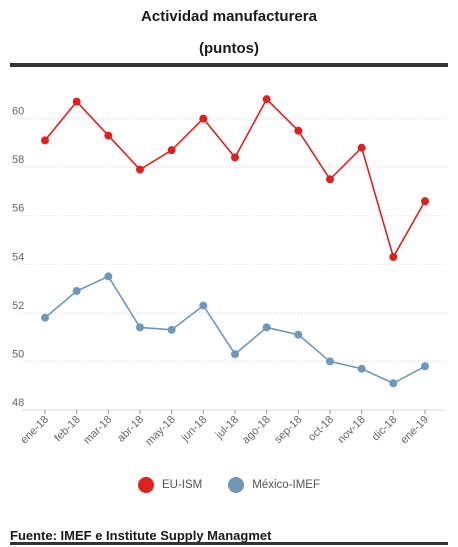 This screenshot has width=458, height=547. I want to click on x-tick-label-ago-18: ago-18, so click(256, 430).